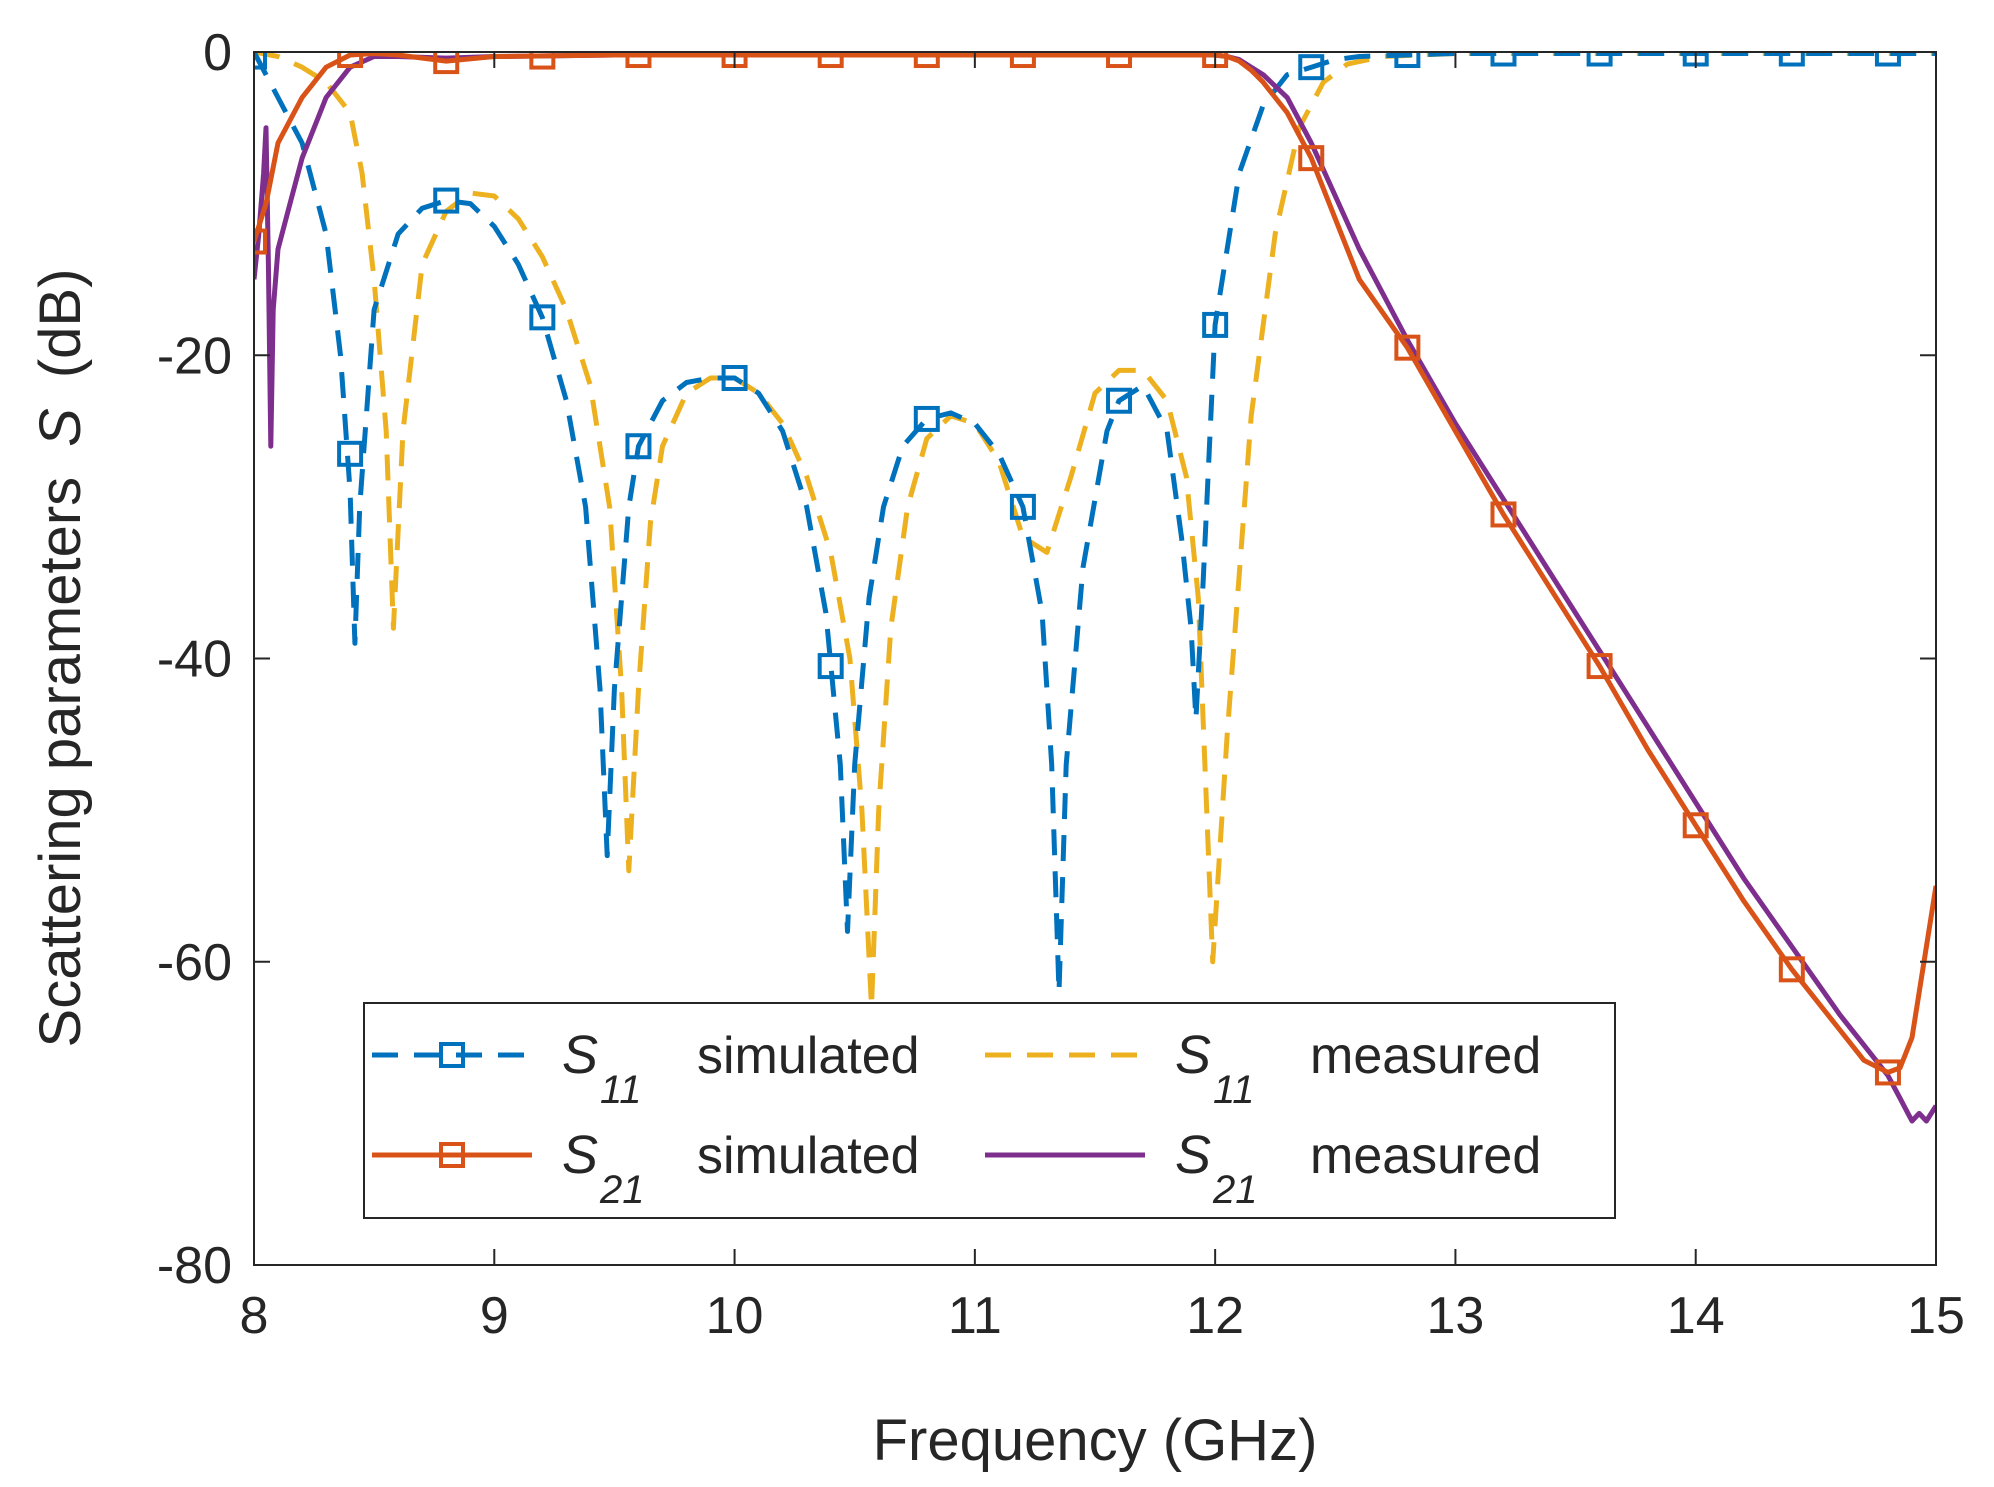 The width and height of the screenshot is (1994, 1487). I want to click on y-tick-label: -40, so click(194, 660).